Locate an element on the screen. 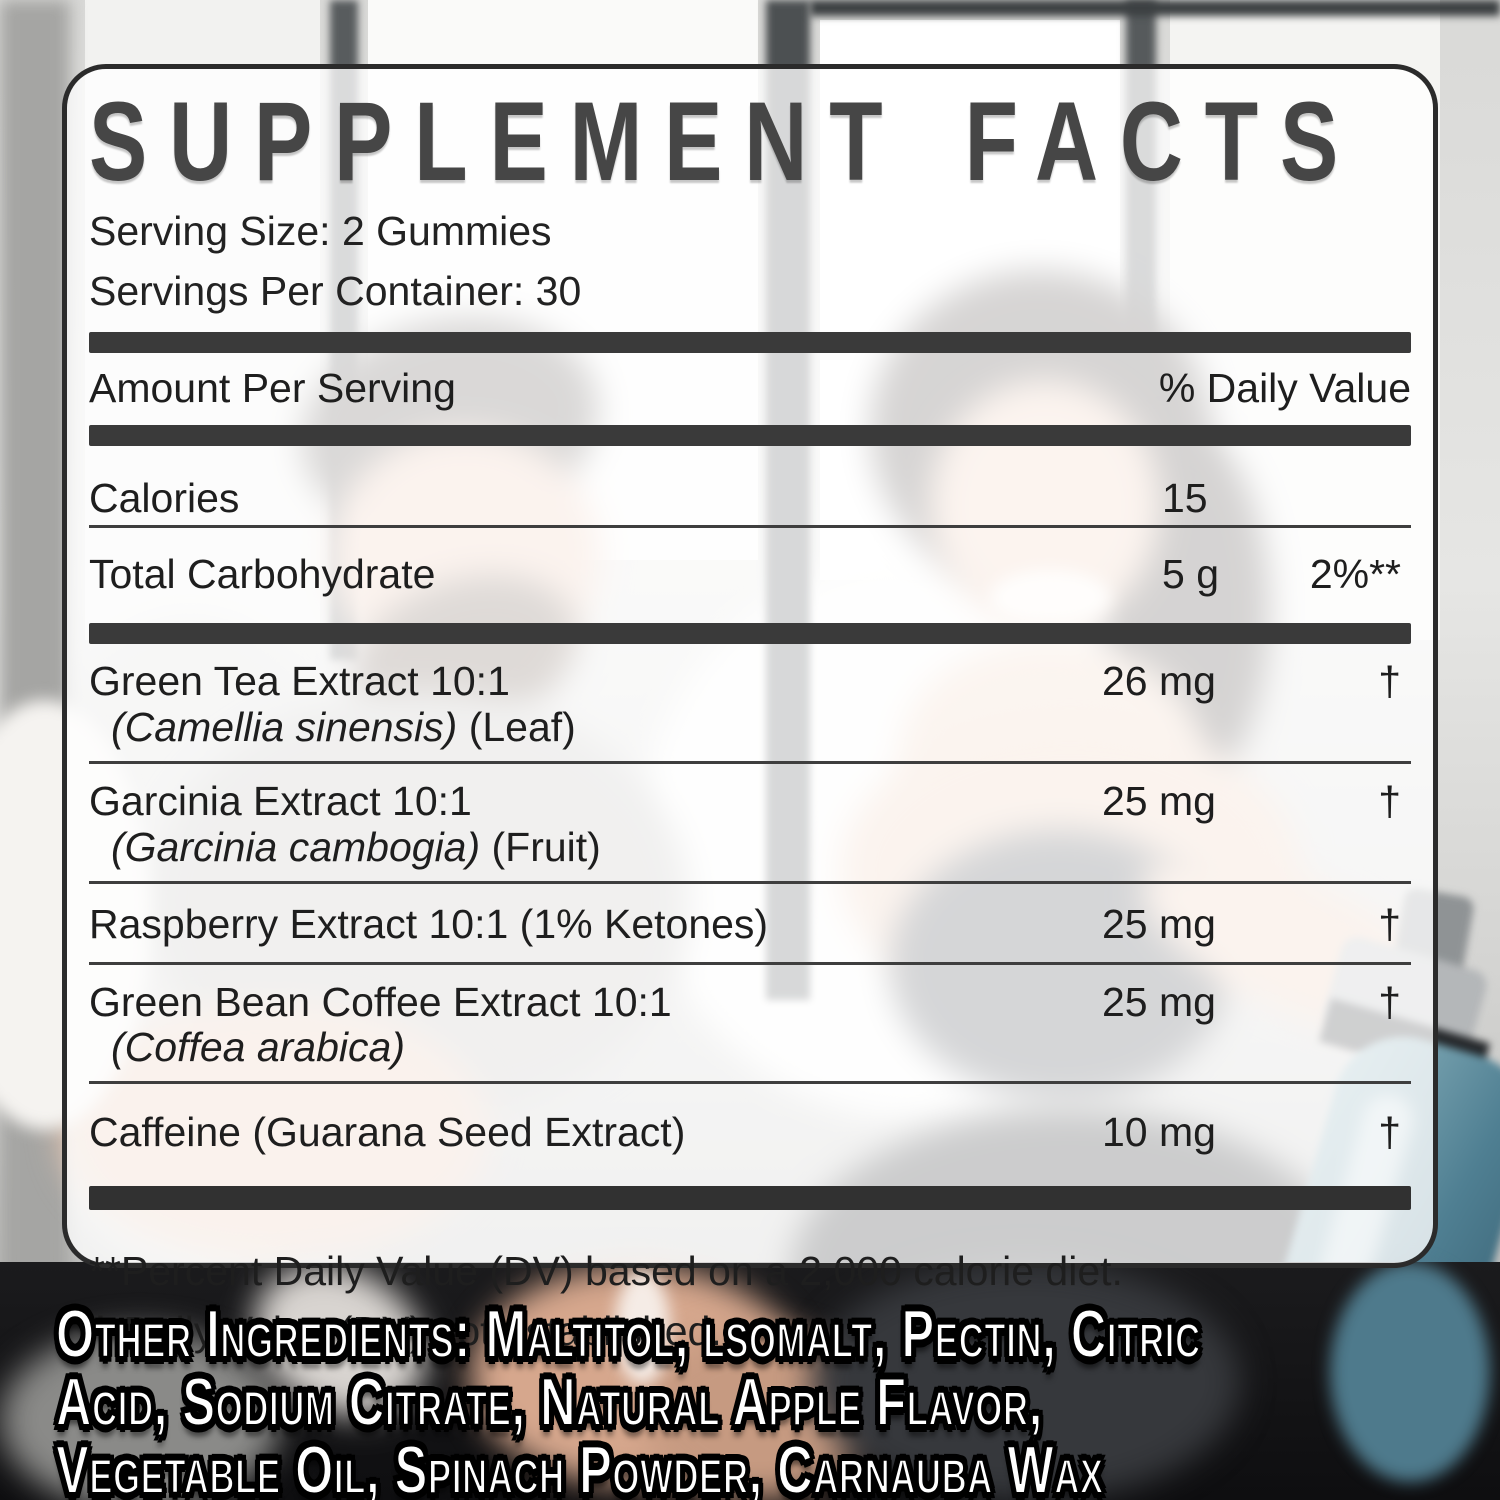 The width and height of the screenshot is (1500, 1500). servings-per-container: Servings Per Container: 30 is located at coordinates (335, 291).